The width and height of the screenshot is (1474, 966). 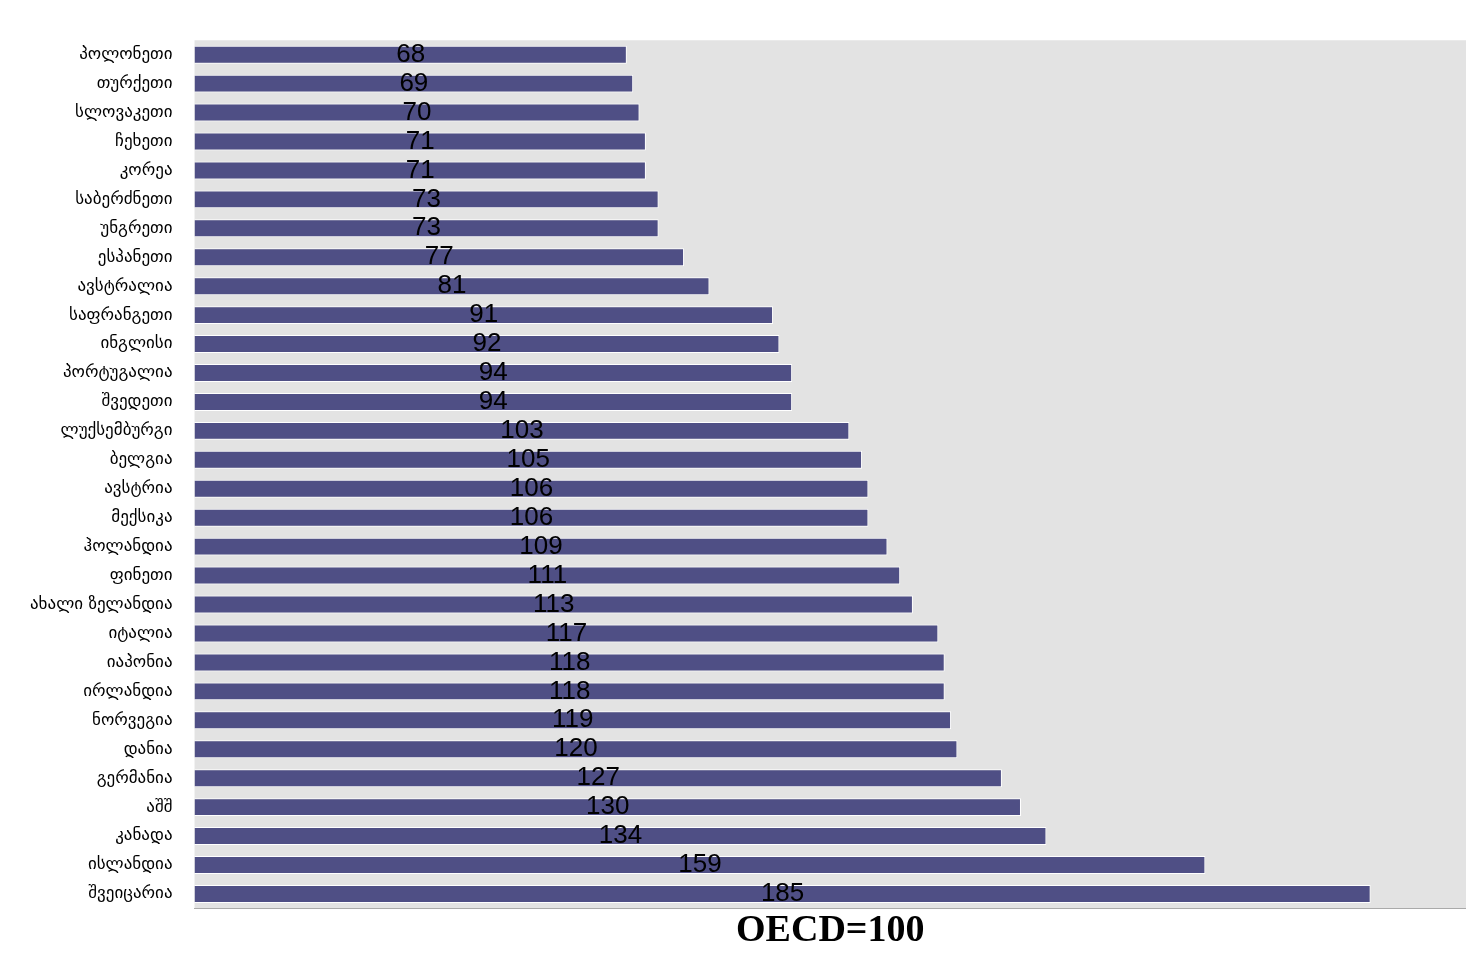 I want to click on y-tick-label: უნგრეთი, so click(x=136, y=226).